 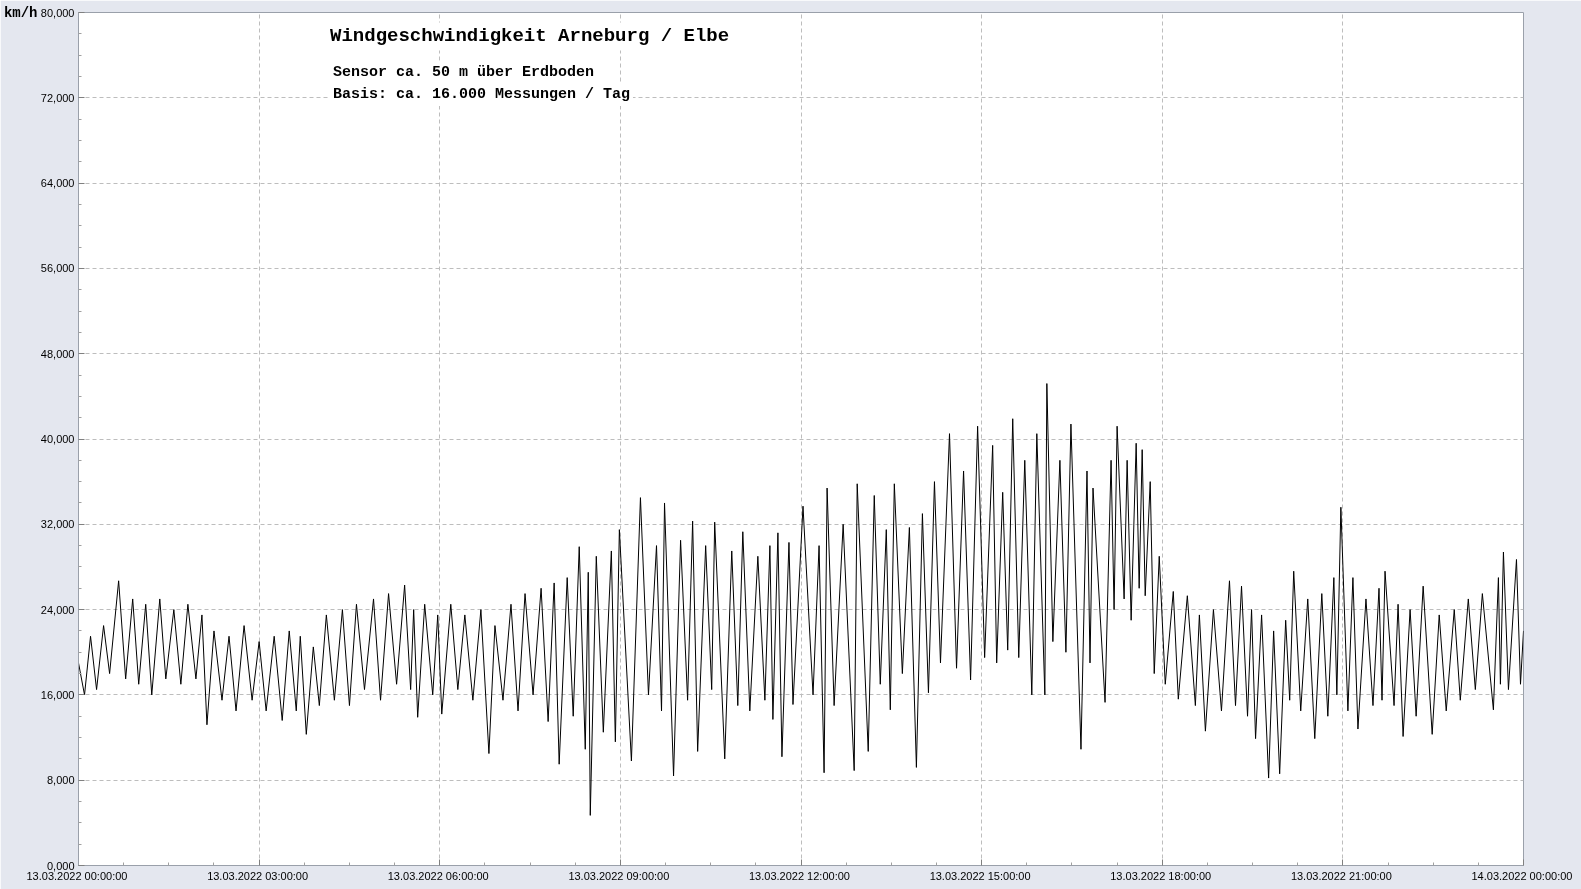 I want to click on x-tick-label: 13.03.2022 00:00:00, so click(x=77, y=875).